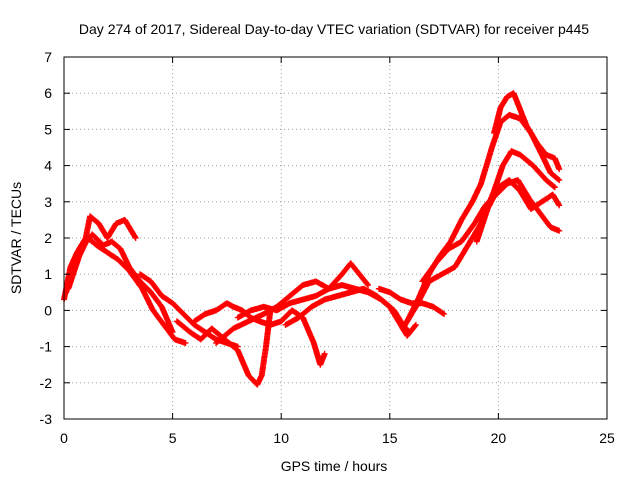 This screenshot has height=480, width=640. What do you see at coordinates (48, 310) in the screenshot?
I see `y-tick-label: 0` at bounding box center [48, 310].